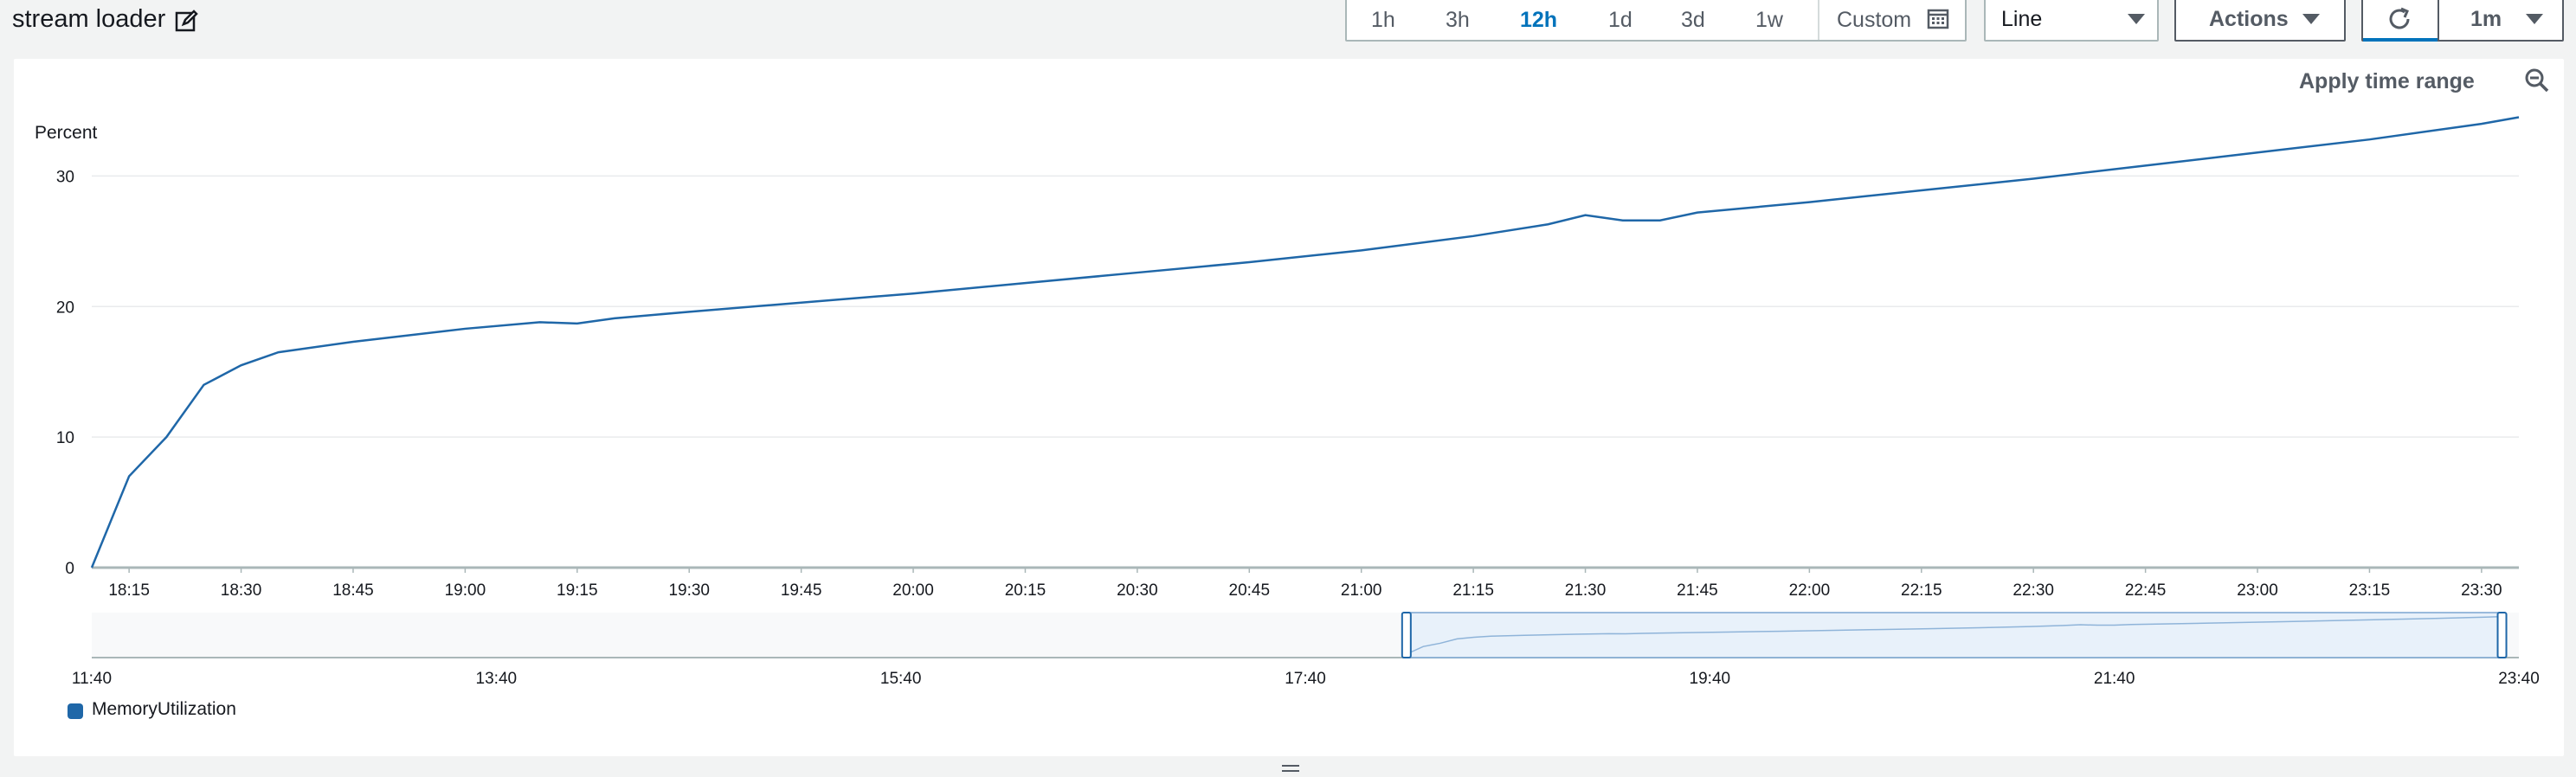 The height and width of the screenshot is (777, 2576). Describe the element at coordinates (164, 709) in the screenshot. I see `legend-series-memory: MemoryUtilization` at that location.